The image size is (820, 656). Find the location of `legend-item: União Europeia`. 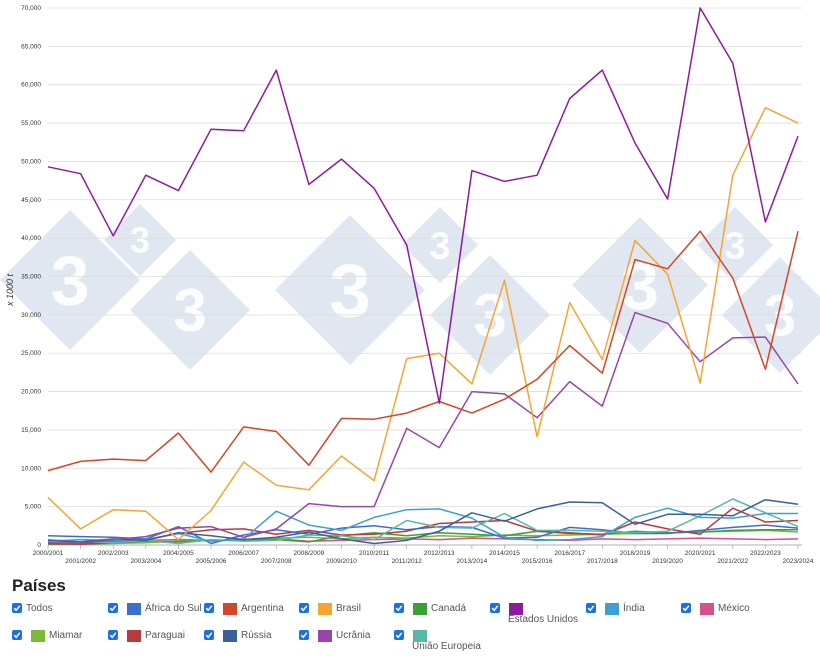

legend-item: União Europeia is located at coordinates (437, 641).